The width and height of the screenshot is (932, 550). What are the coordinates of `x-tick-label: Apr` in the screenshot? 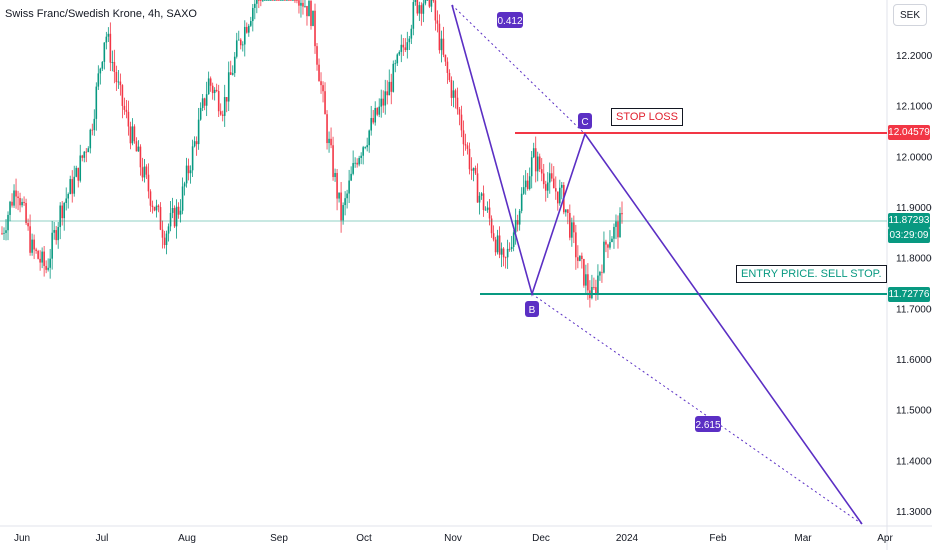 It's located at (885, 538).